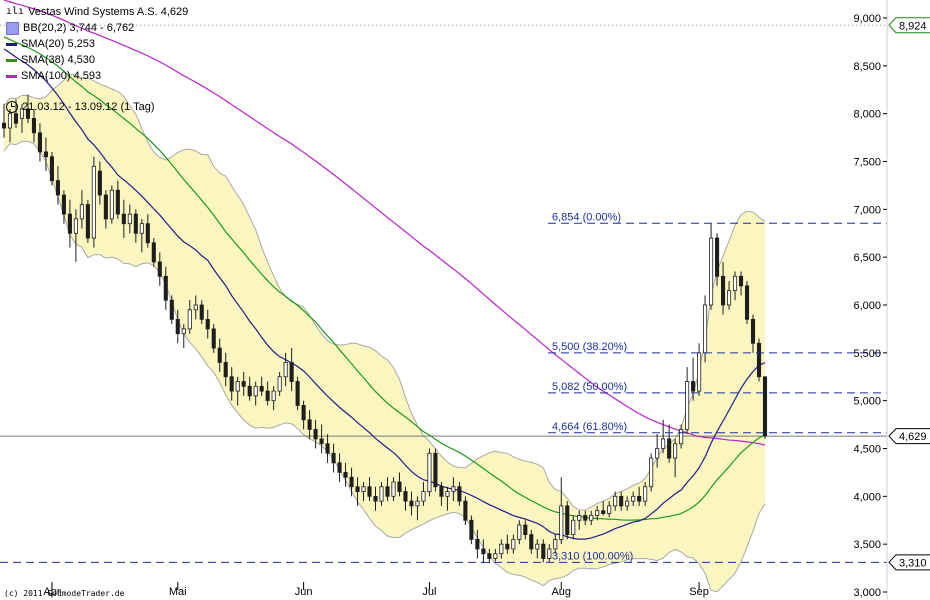  What do you see at coordinates (12, 28) in the screenshot?
I see `legend-swatch-bb` at bounding box center [12, 28].